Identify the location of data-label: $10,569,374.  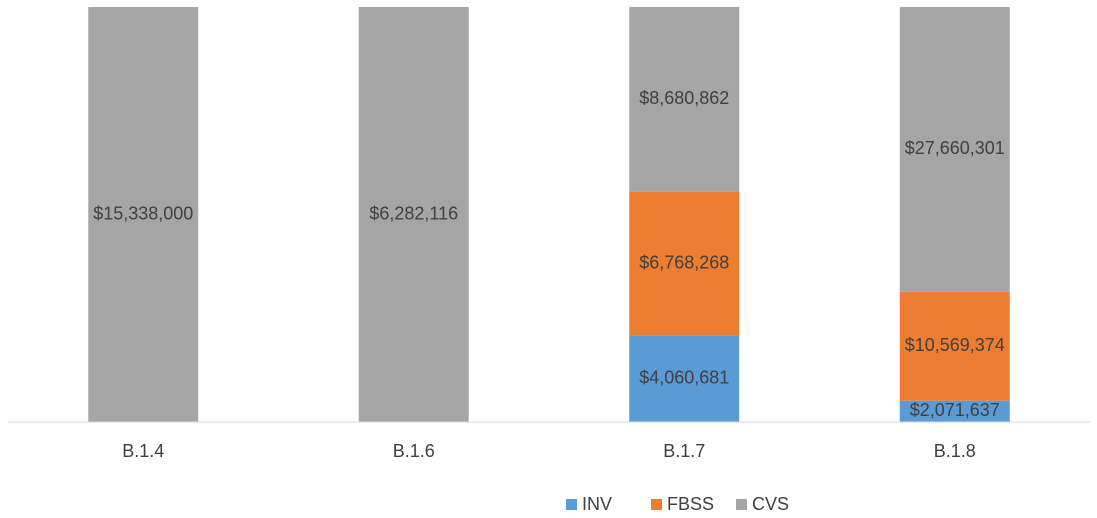
(955, 345).